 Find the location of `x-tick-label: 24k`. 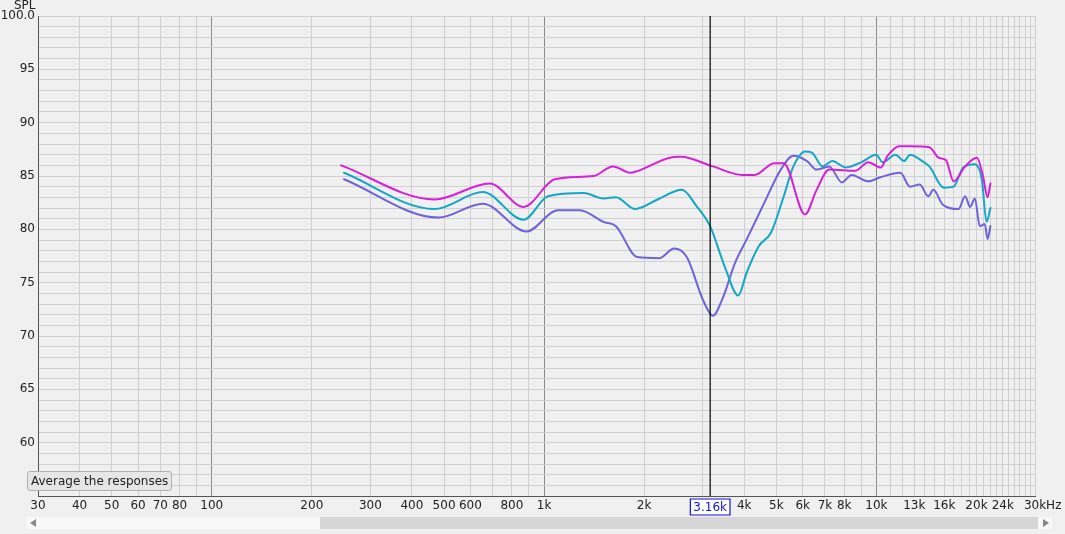

x-tick-label: 24k is located at coordinates (1002, 505).